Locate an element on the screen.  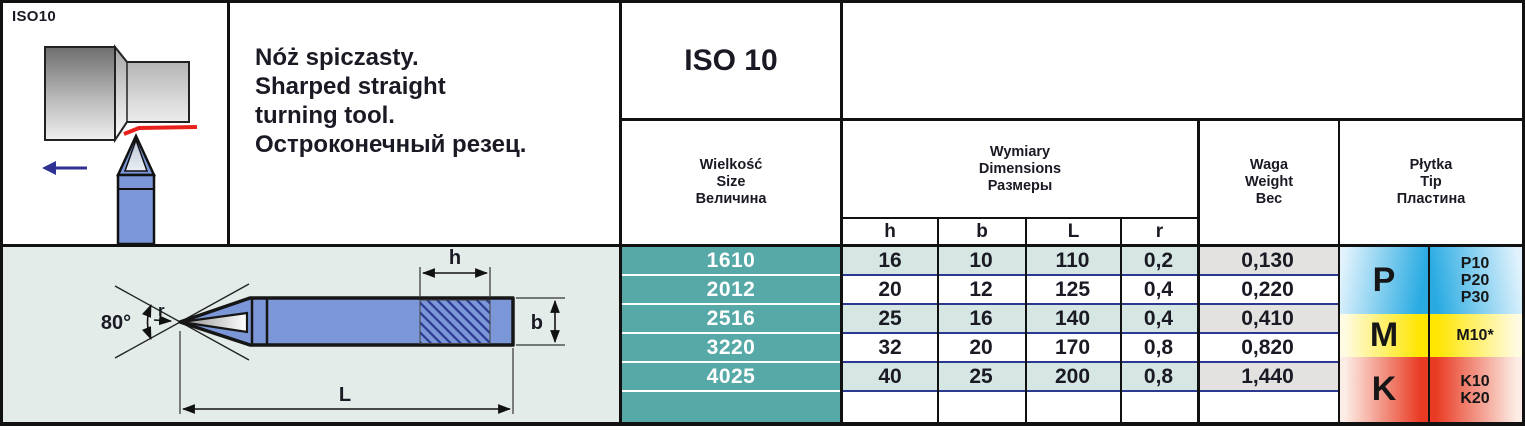
corner-label: ISO10 is located at coordinates (34, 16).